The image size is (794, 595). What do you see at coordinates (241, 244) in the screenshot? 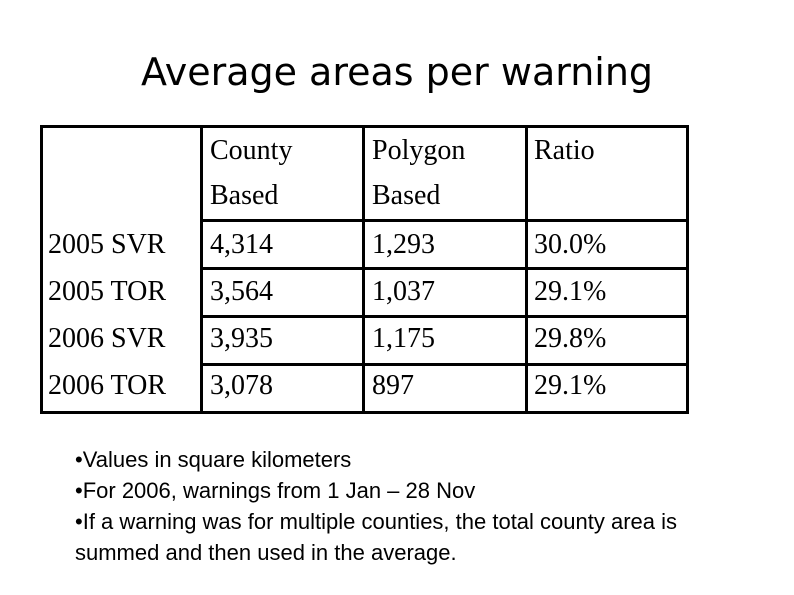
I see `table-cell: 4,314` at bounding box center [241, 244].